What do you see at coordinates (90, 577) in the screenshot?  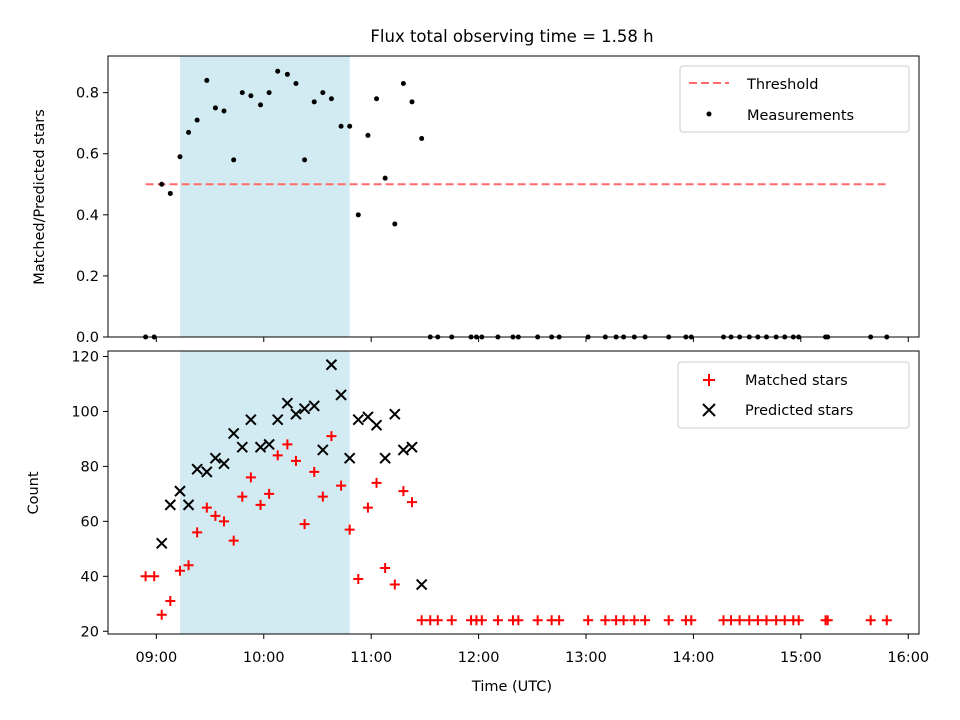 I see `y-tick-label: 40` at bounding box center [90, 577].